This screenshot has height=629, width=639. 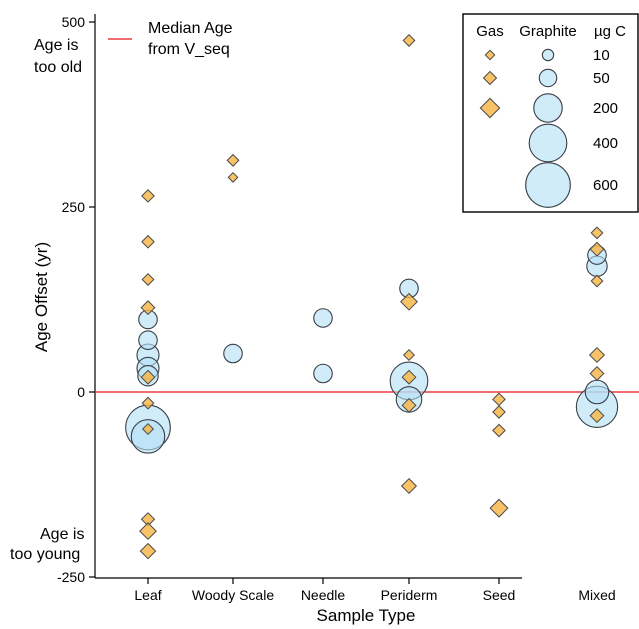 What do you see at coordinates (56, 45) in the screenshot?
I see `annotation-too-old-line1: Age is` at bounding box center [56, 45].